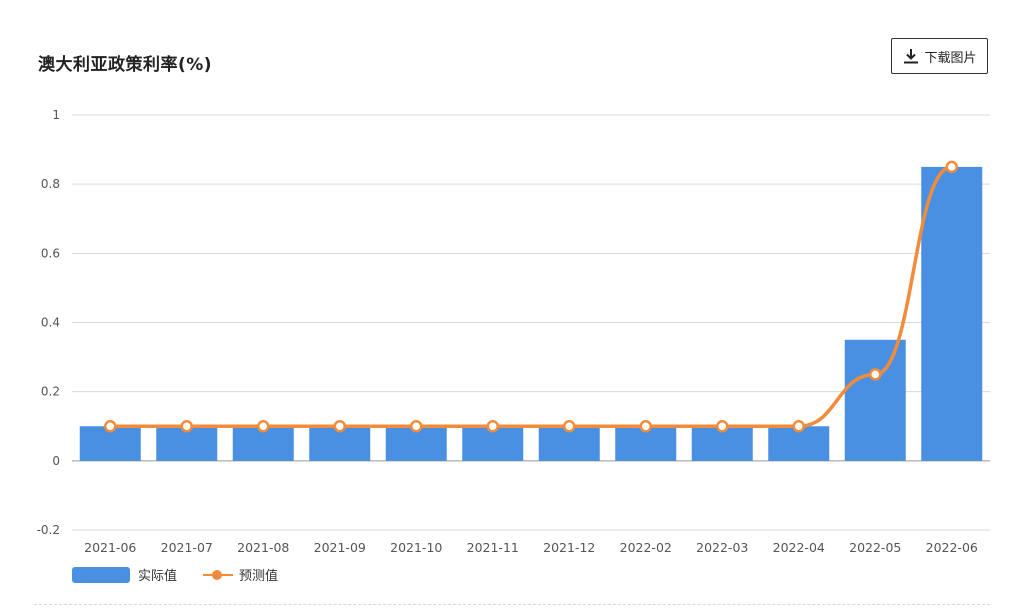 This screenshot has height=612, width=1024. Describe the element at coordinates (911, 56) in the screenshot. I see `download-icon` at that location.